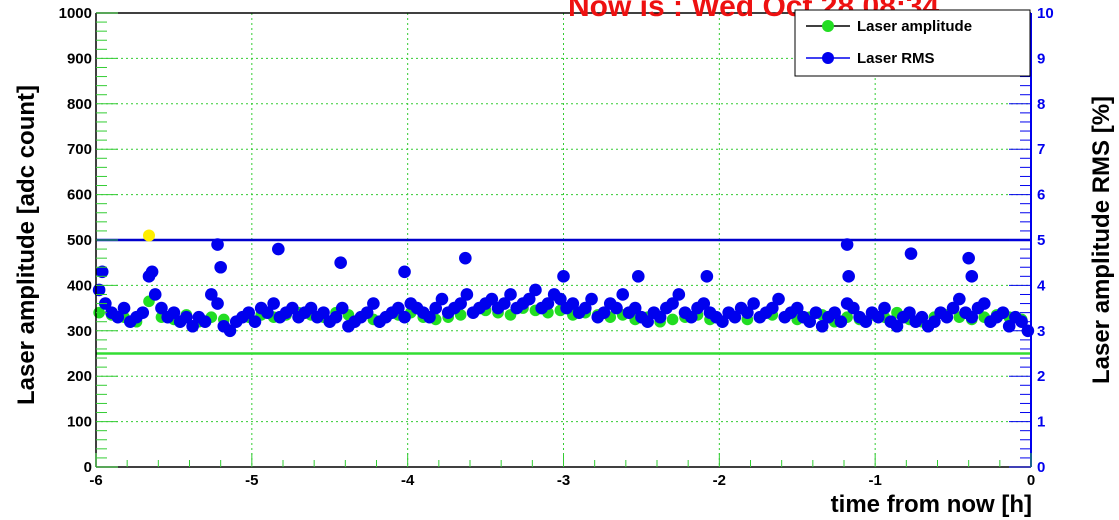  Describe the element at coordinates (79, 104) in the screenshot. I see `y-tick-label: 800` at that location.